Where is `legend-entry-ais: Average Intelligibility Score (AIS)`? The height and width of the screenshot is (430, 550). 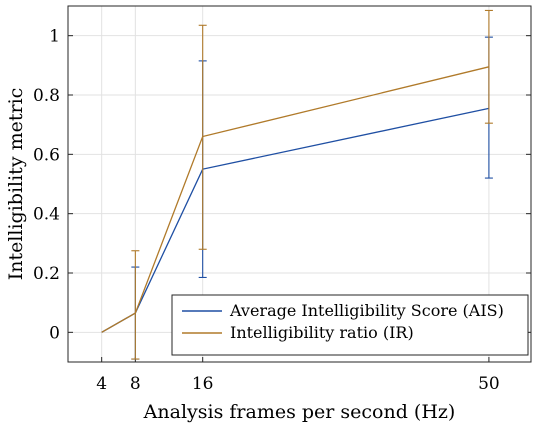
legend-entry-ais: Average Intelligibility Score (AIS) is located at coordinates (366, 310).